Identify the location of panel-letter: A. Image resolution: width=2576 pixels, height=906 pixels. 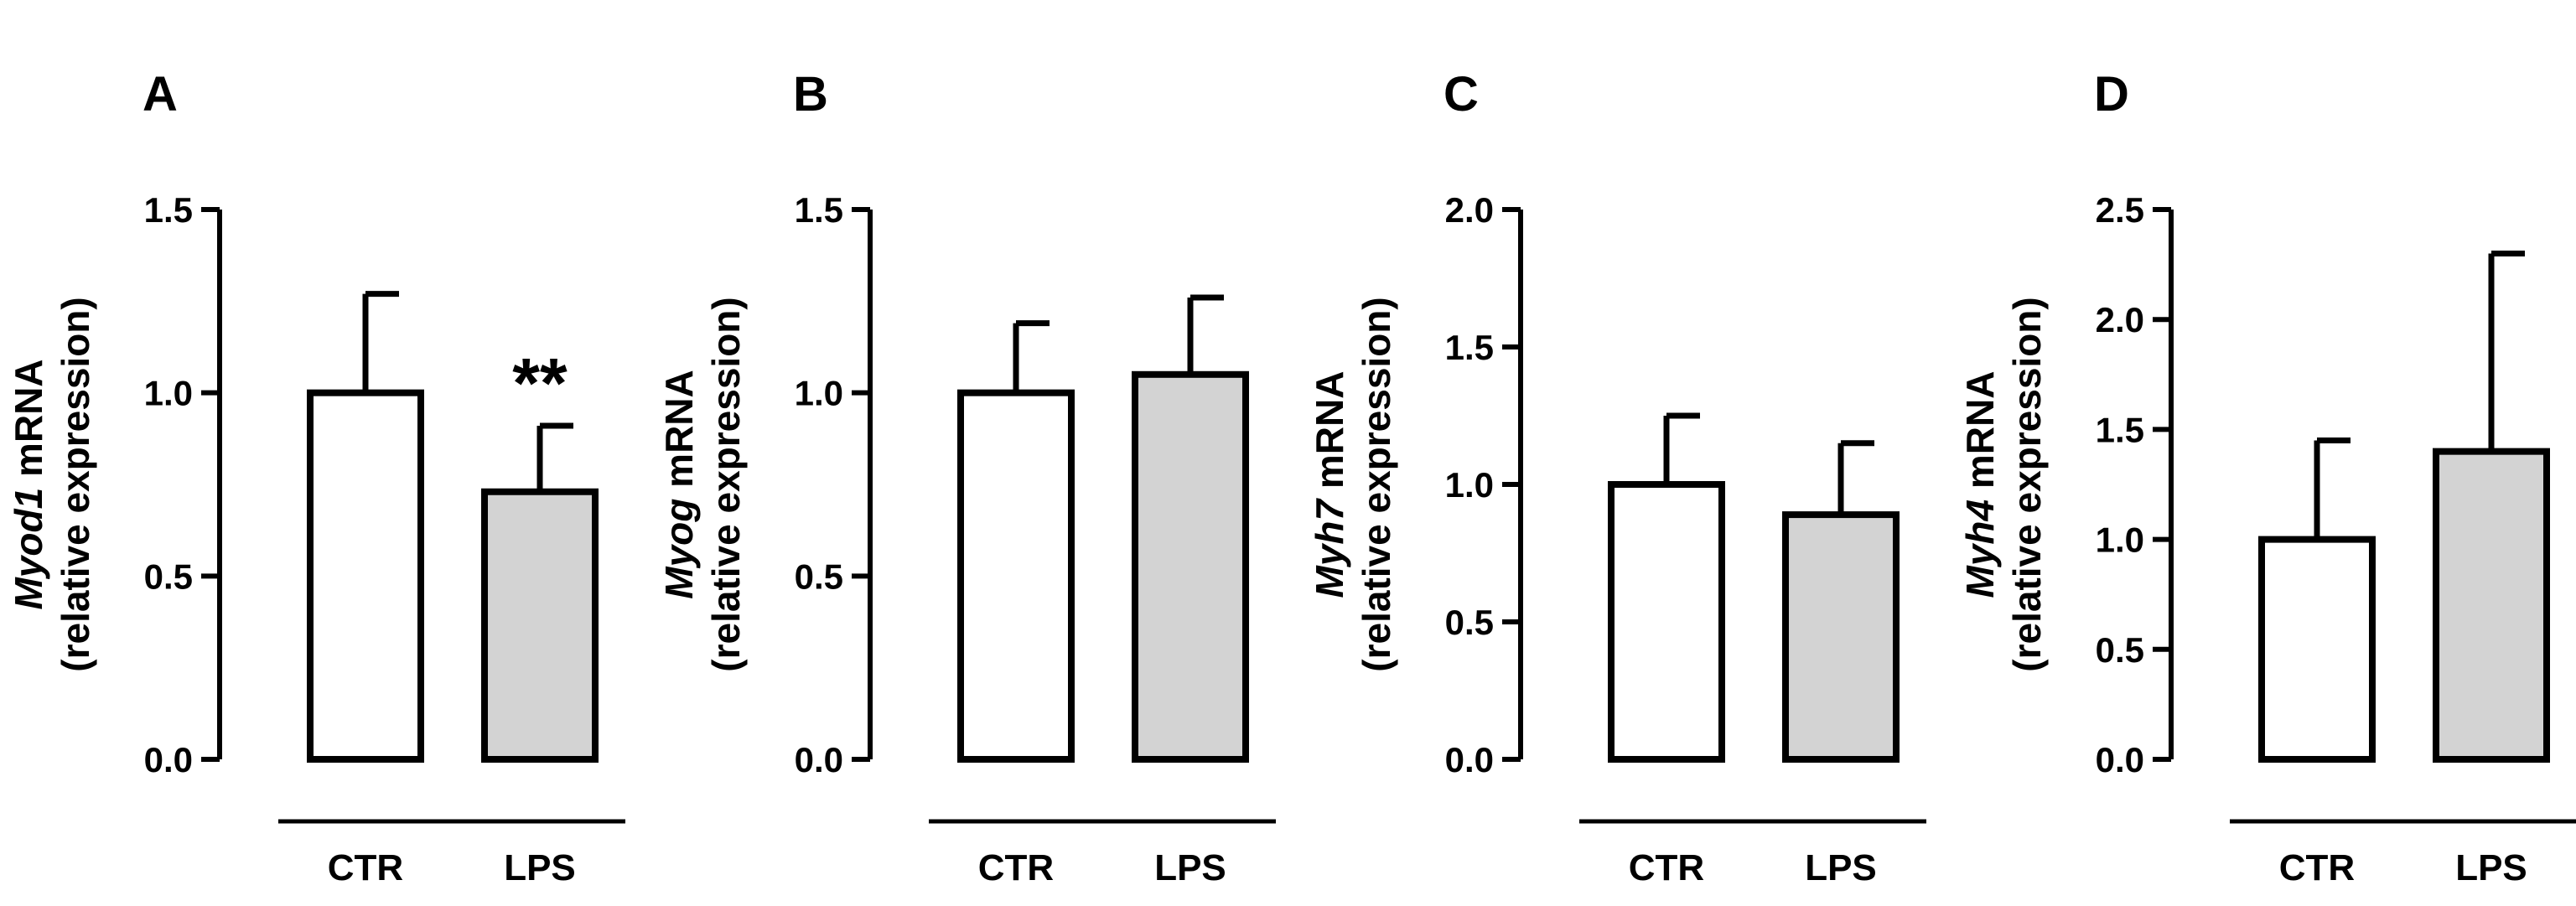
(160, 94).